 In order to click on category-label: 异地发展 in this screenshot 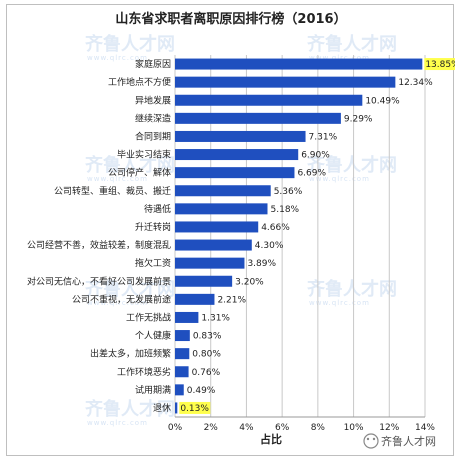, I will do `click(153, 100)`.